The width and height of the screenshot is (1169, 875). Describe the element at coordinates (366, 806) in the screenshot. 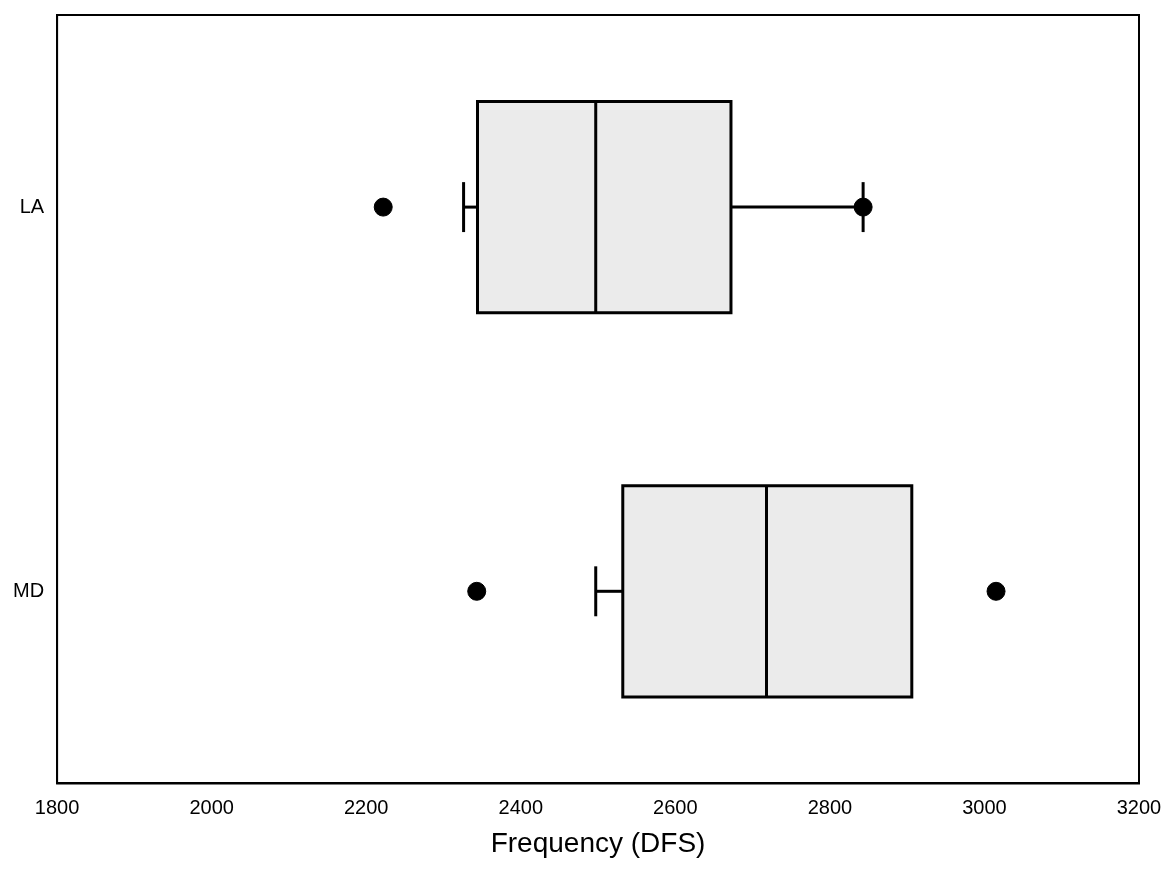

I see `x-tick-label: 2200` at that location.